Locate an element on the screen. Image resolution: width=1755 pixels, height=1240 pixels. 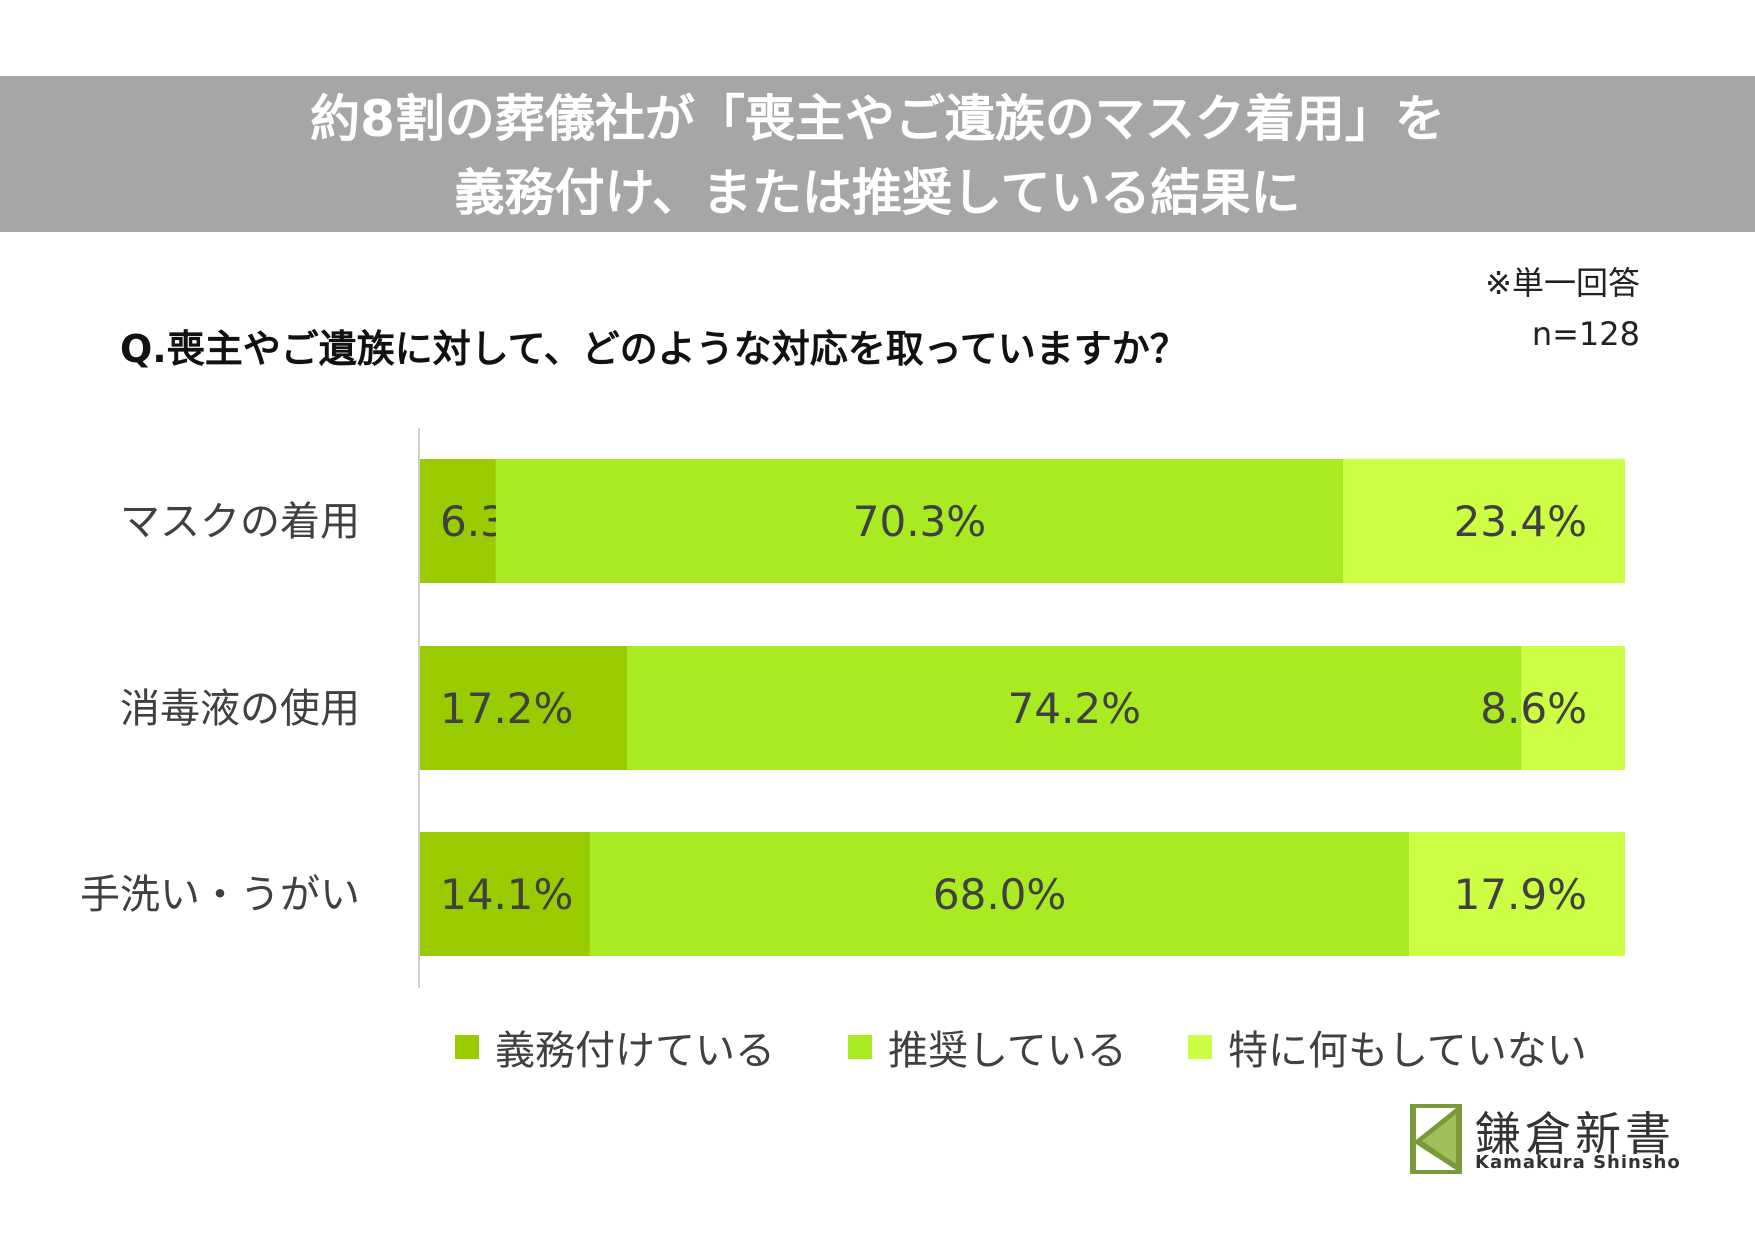
question-text: Q.喪主やご遺族に対して、どのような対応を取っていますか？ is located at coordinates (654, 349).